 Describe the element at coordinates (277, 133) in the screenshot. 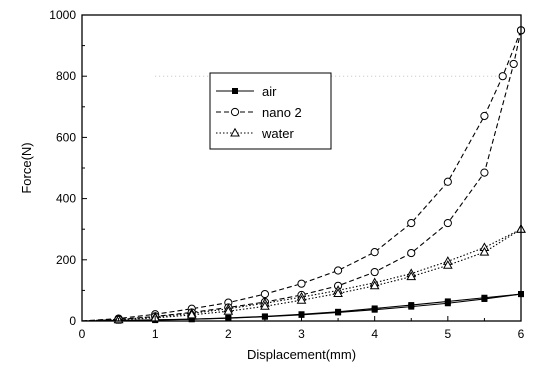

I see `legend-label: water` at that location.